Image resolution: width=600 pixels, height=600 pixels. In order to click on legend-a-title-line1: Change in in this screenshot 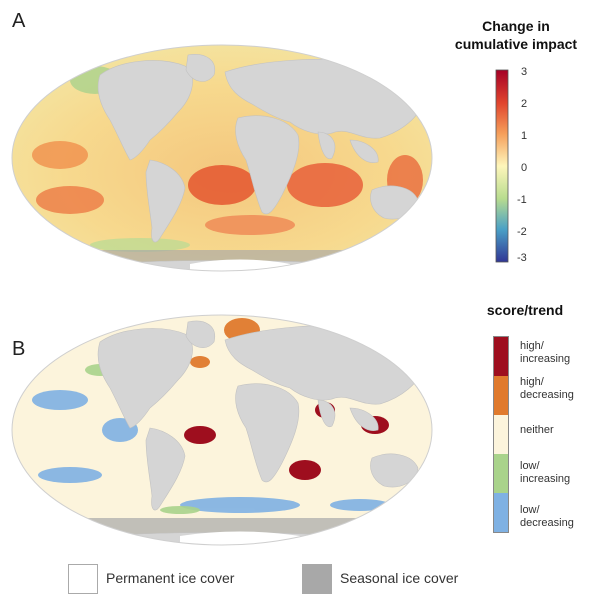, I will do `click(516, 26)`.